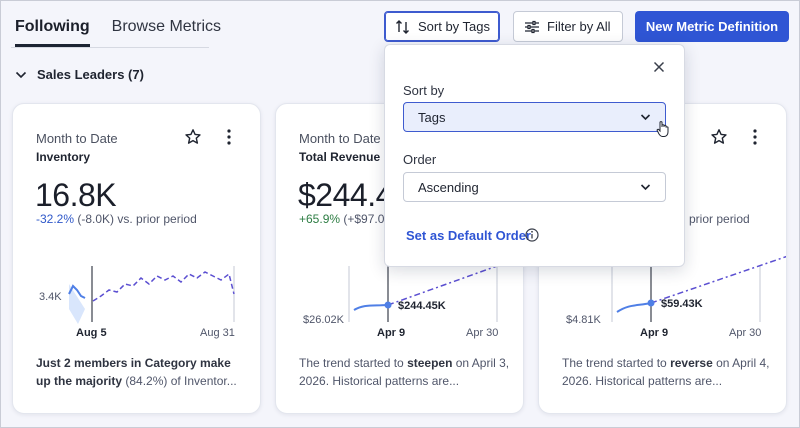 Image resolution: width=800 pixels, height=428 pixels. I want to click on order-value: Ascending, so click(448, 187).